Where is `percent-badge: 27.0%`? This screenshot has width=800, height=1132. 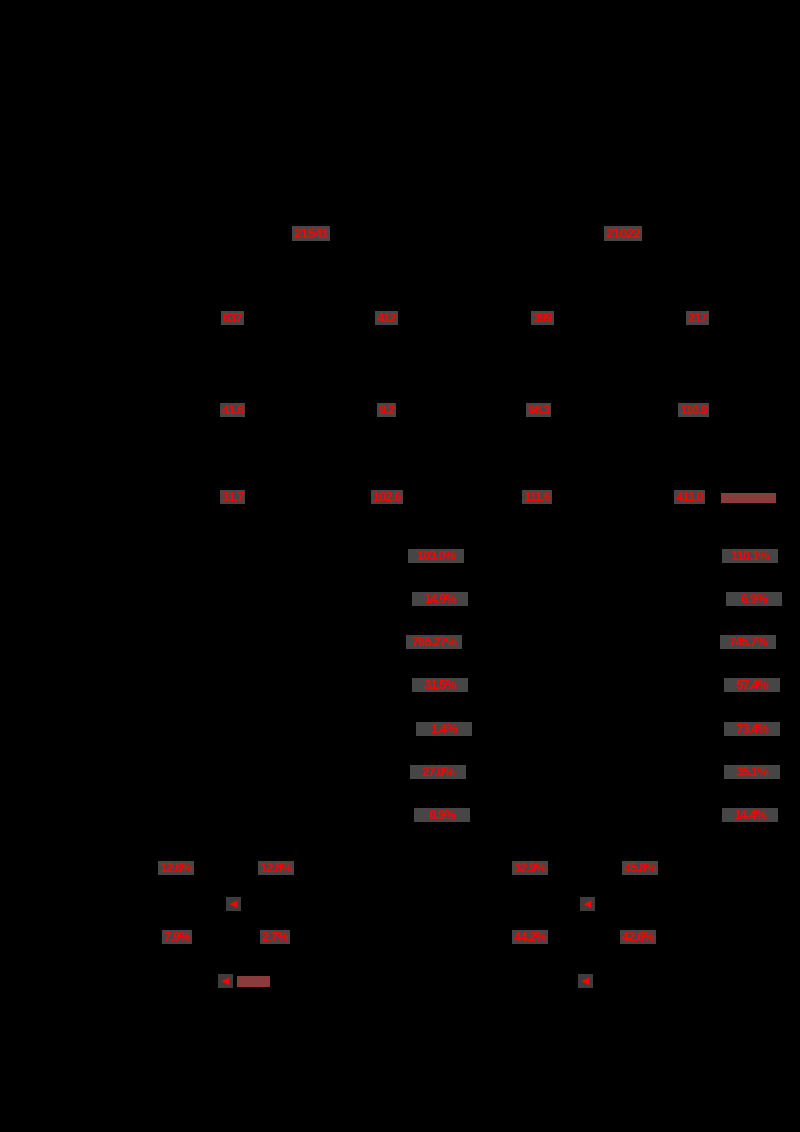 percent-badge: 27.0% is located at coordinates (438, 772).